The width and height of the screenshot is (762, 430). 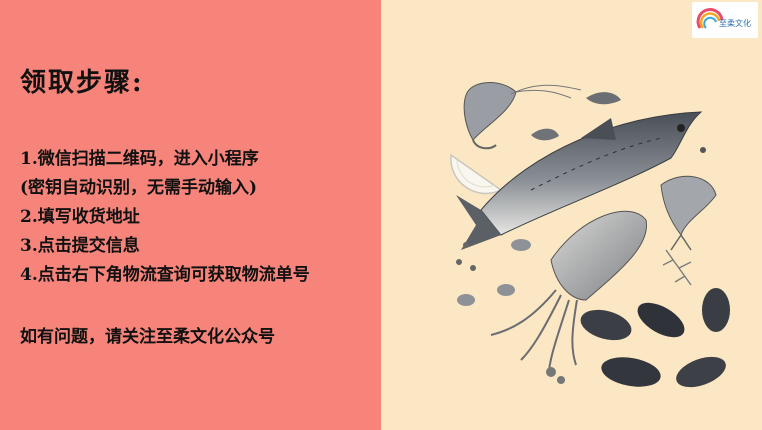 I want to click on mussels-illustration, so click(x=655, y=338).